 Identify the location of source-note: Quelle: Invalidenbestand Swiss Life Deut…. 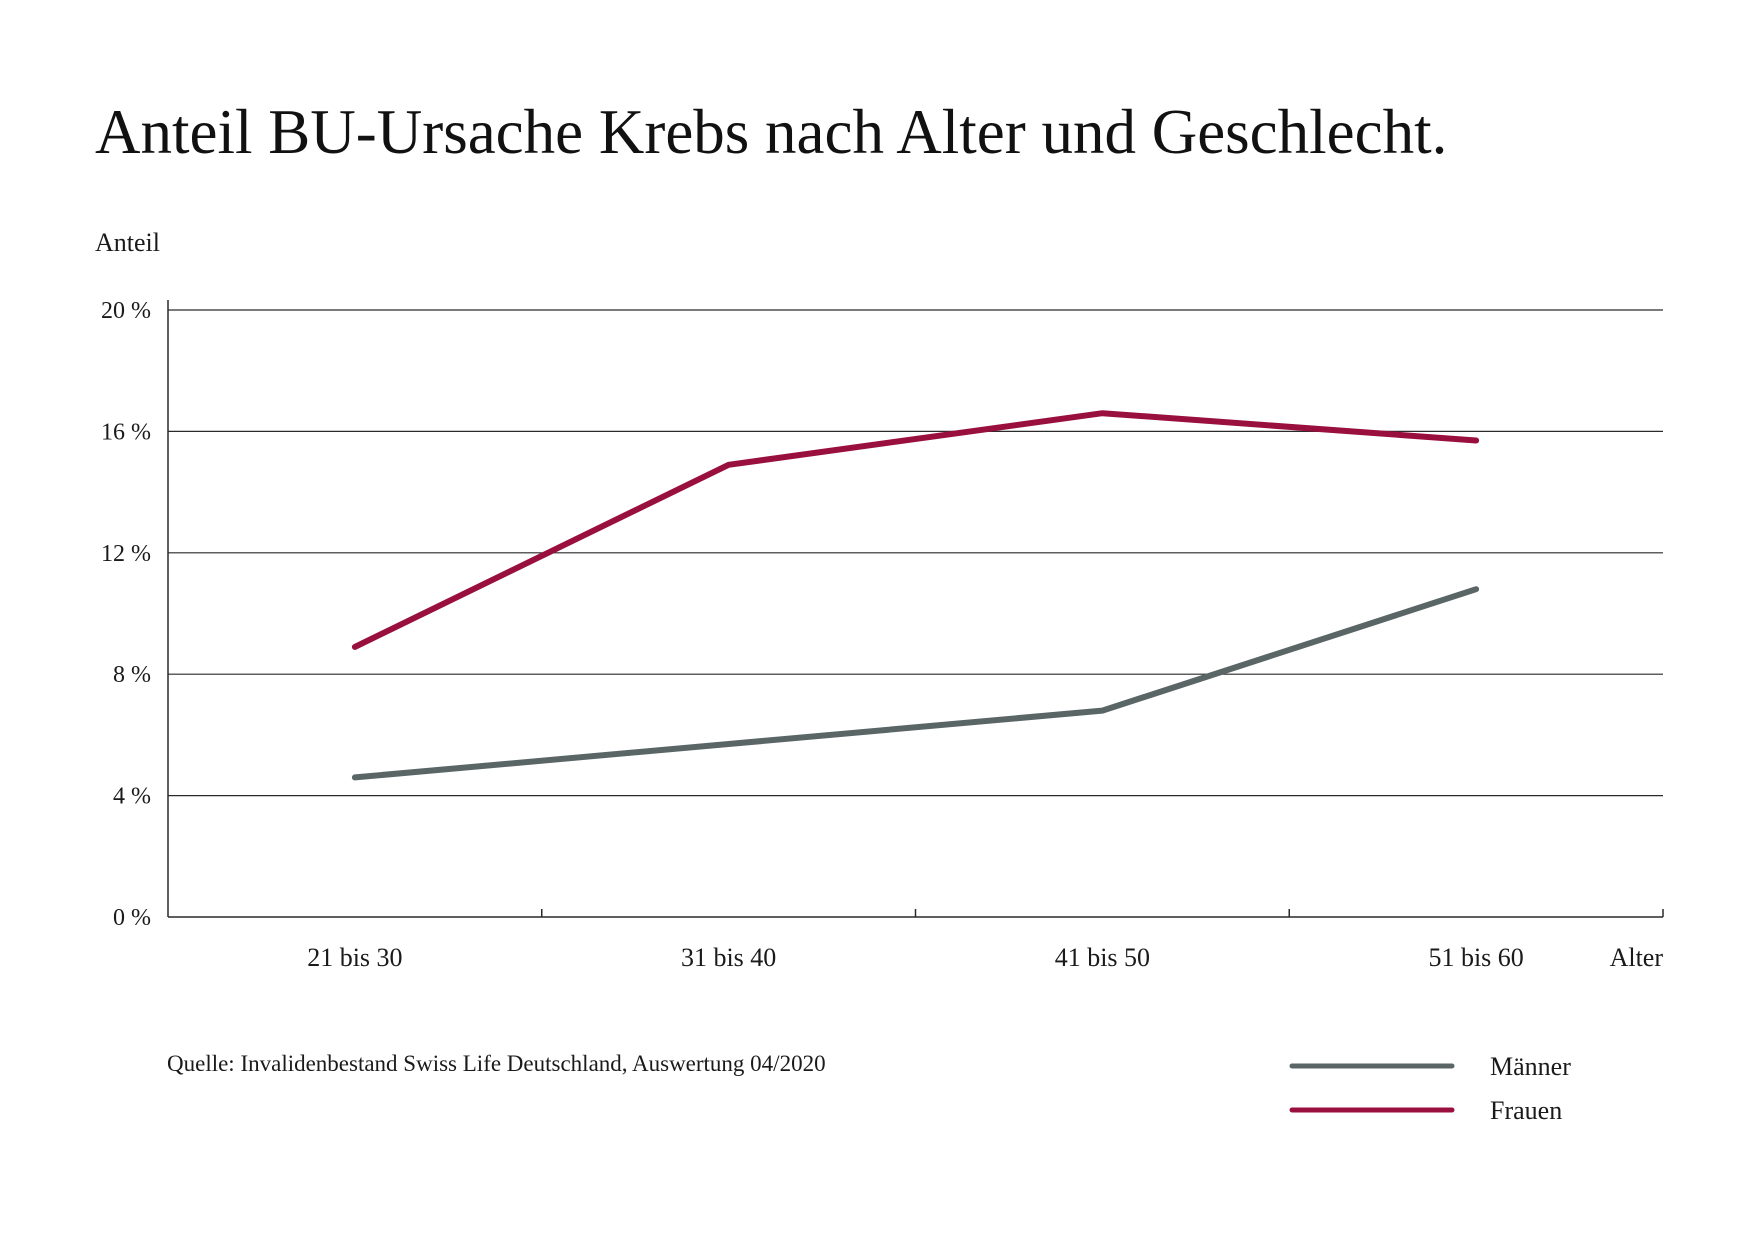
(496, 1063).